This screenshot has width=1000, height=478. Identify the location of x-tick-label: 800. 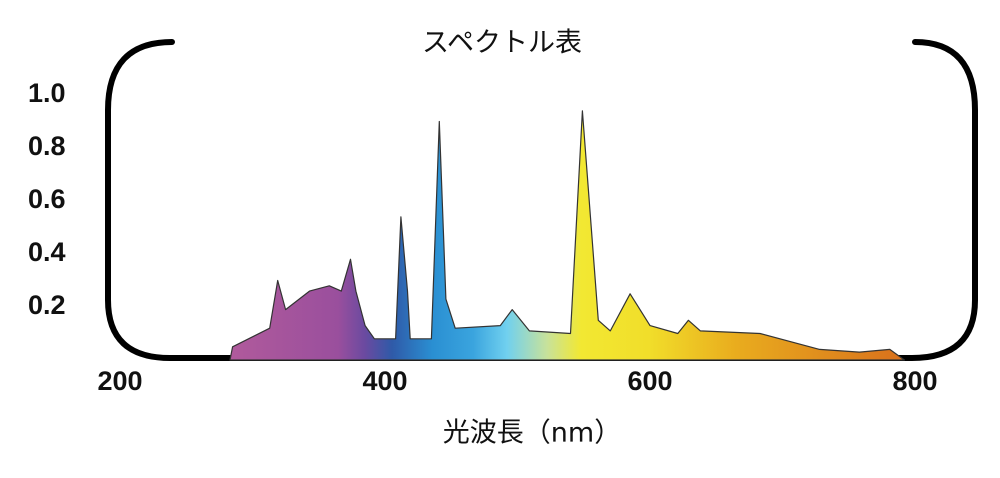
(914, 381).